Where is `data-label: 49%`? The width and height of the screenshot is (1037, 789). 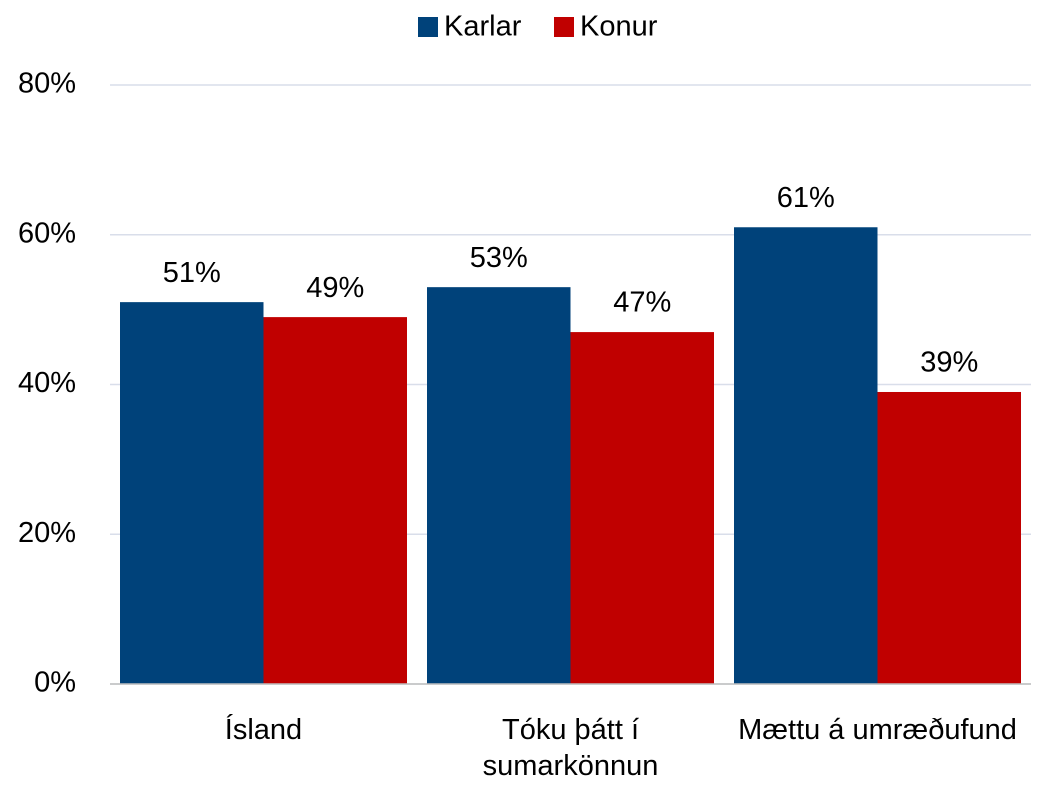 data-label: 49% is located at coordinates (335, 288).